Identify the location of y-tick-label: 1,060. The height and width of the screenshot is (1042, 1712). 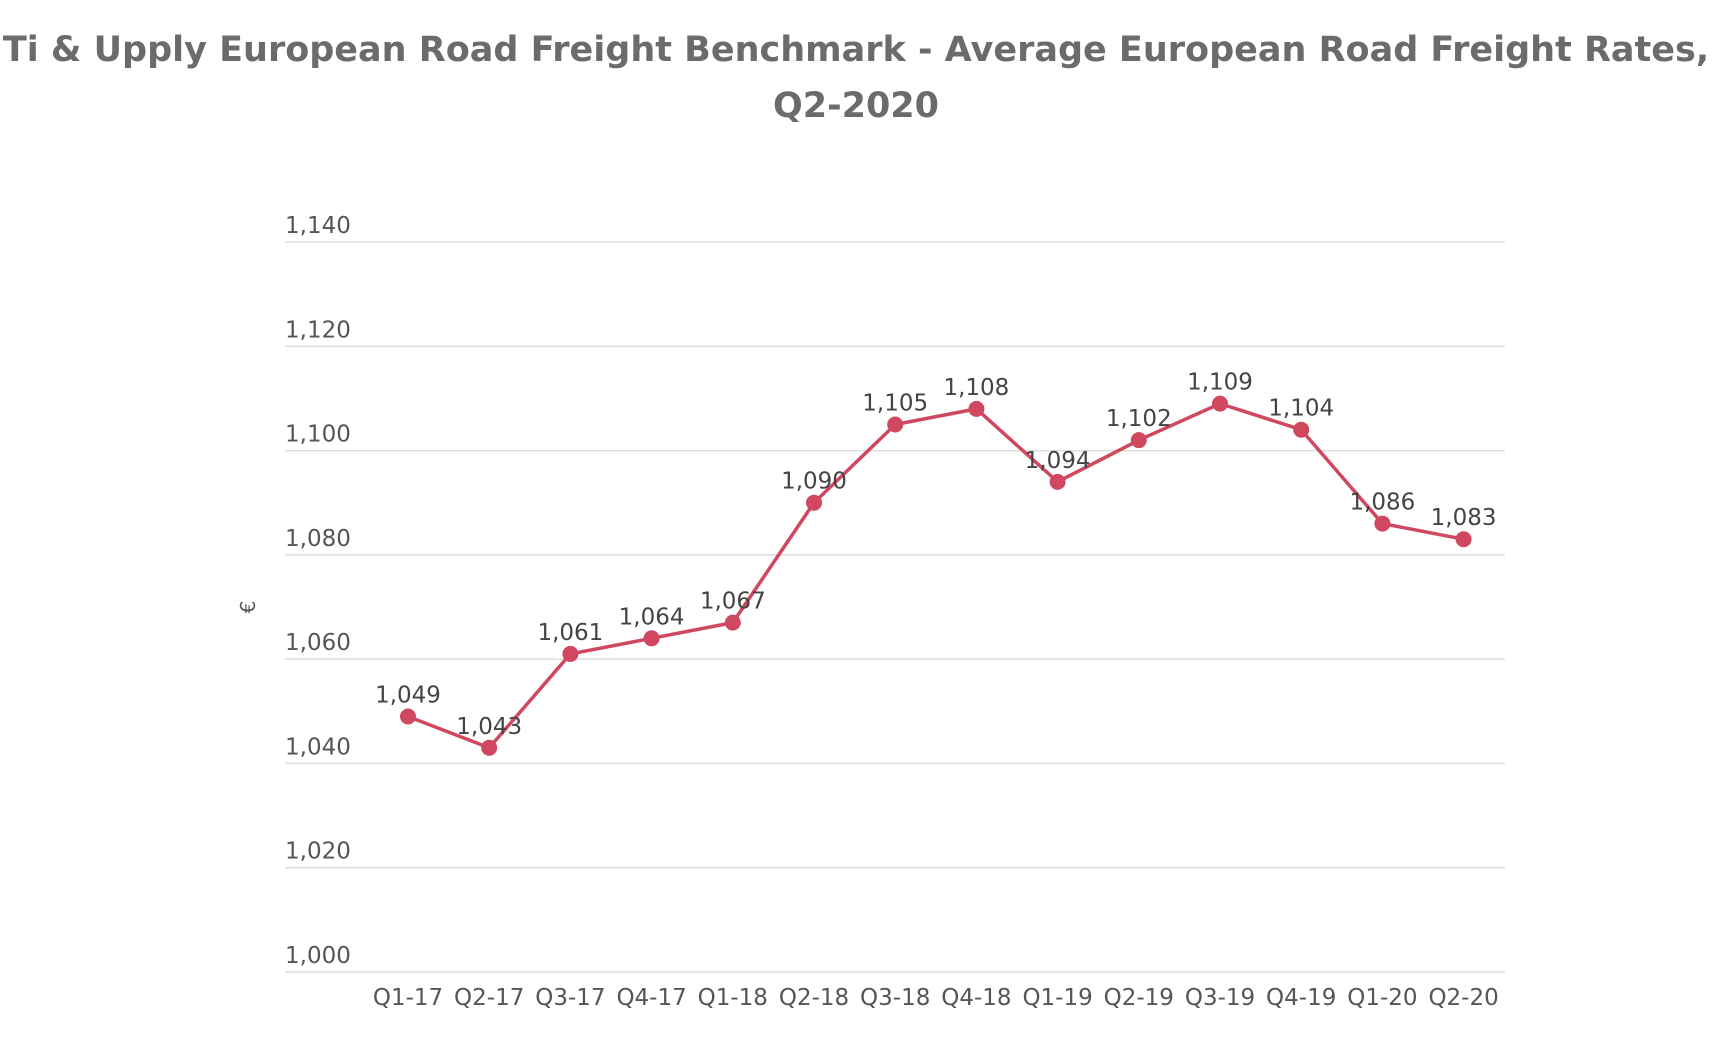
(318, 643).